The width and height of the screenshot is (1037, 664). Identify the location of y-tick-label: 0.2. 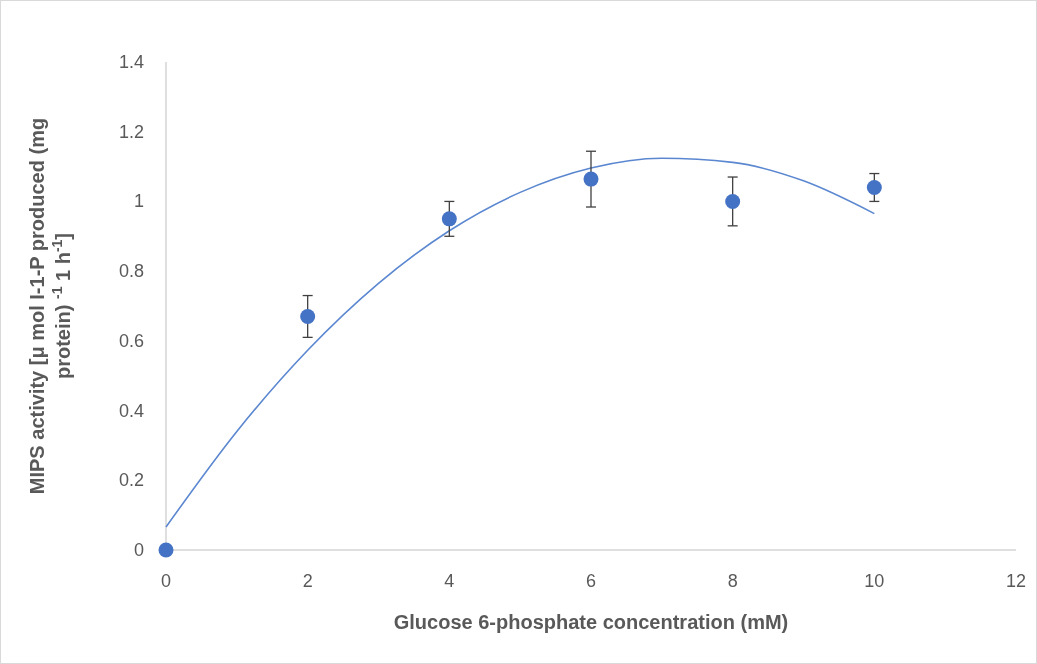
(131, 480).